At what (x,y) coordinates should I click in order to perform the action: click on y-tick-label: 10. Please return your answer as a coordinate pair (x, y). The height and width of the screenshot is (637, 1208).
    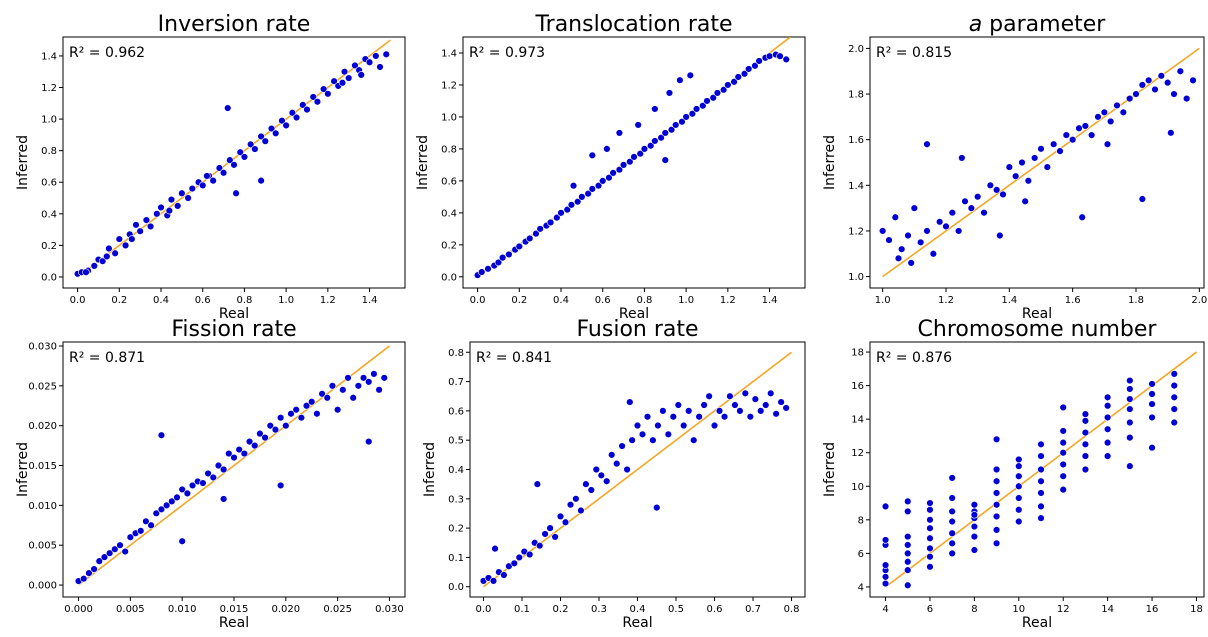
    Looking at the image, I should click on (857, 487).